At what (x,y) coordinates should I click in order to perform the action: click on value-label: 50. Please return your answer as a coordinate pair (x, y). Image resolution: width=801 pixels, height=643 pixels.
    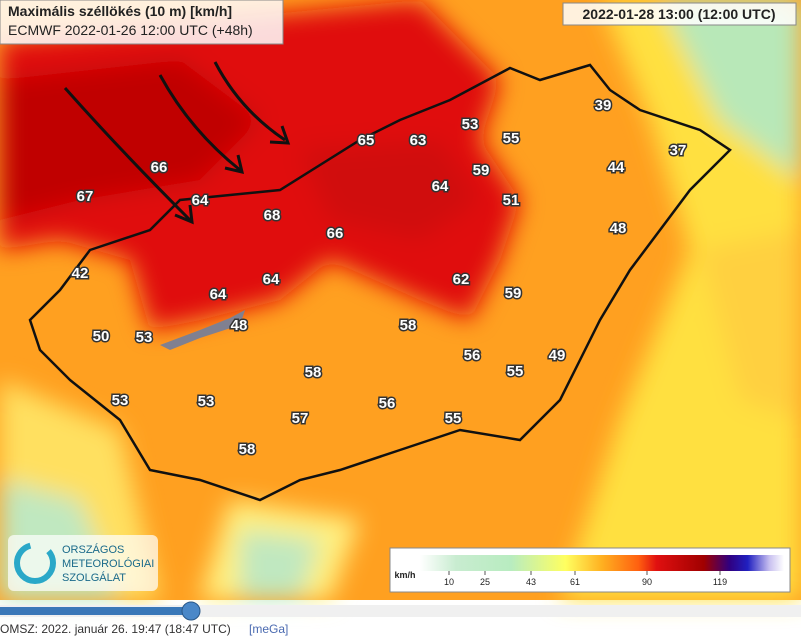
    Looking at the image, I should click on (101, 336).